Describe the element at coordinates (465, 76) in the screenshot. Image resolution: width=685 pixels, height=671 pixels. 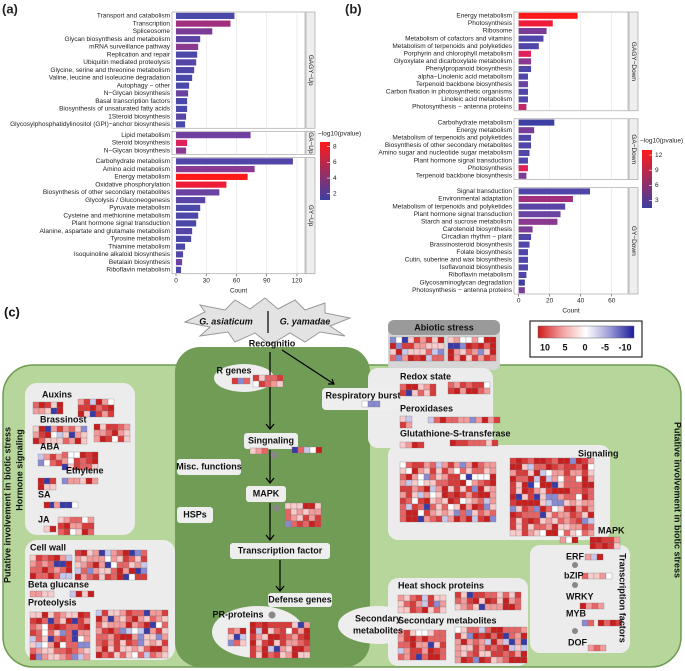
I see `category-label: alpha−Linolenic acid metabolism` at that location.